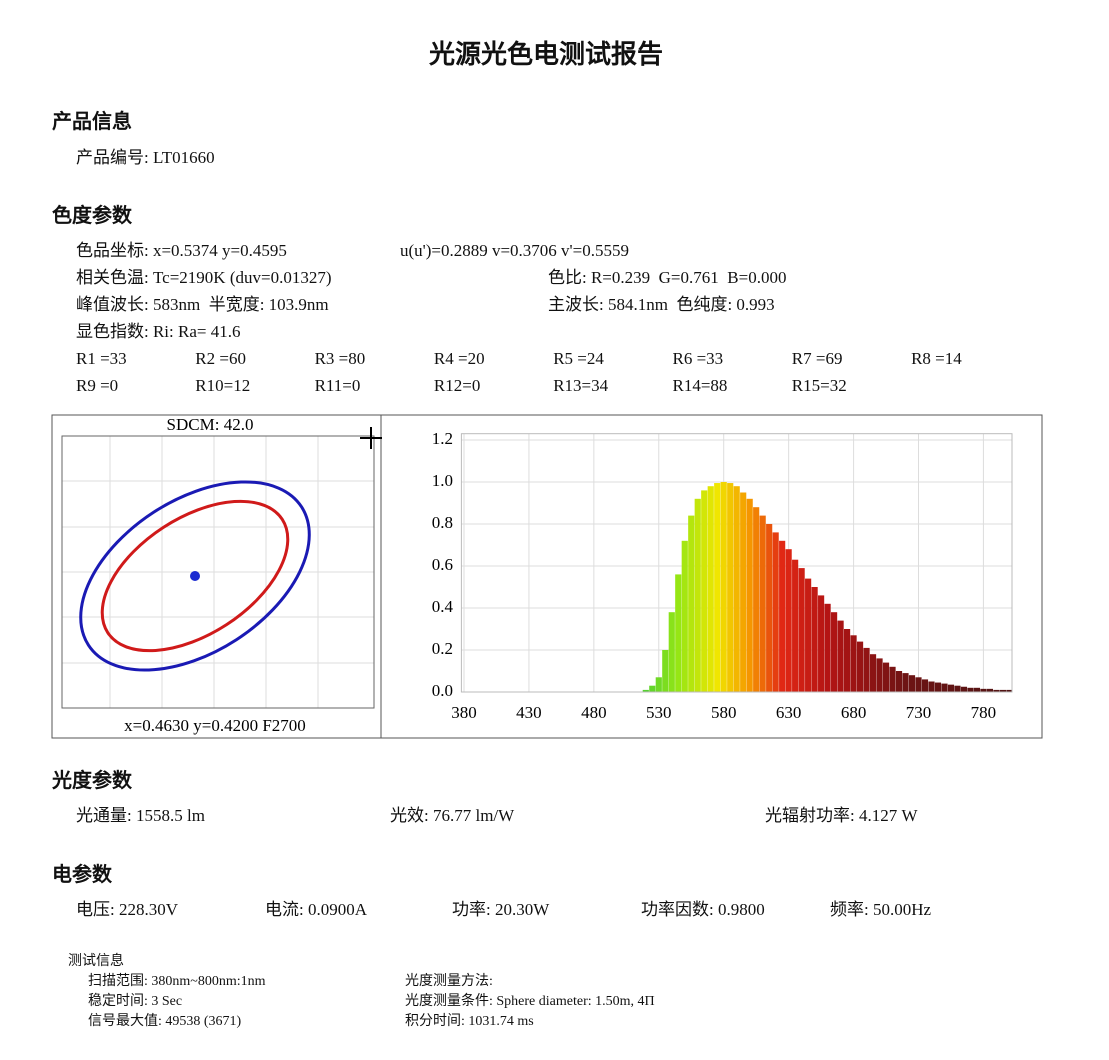  Describe the element at coordinates (135, 1001) in the screenshot. I see `test-info-field: 稳定时间: 3 Sec` at that location.